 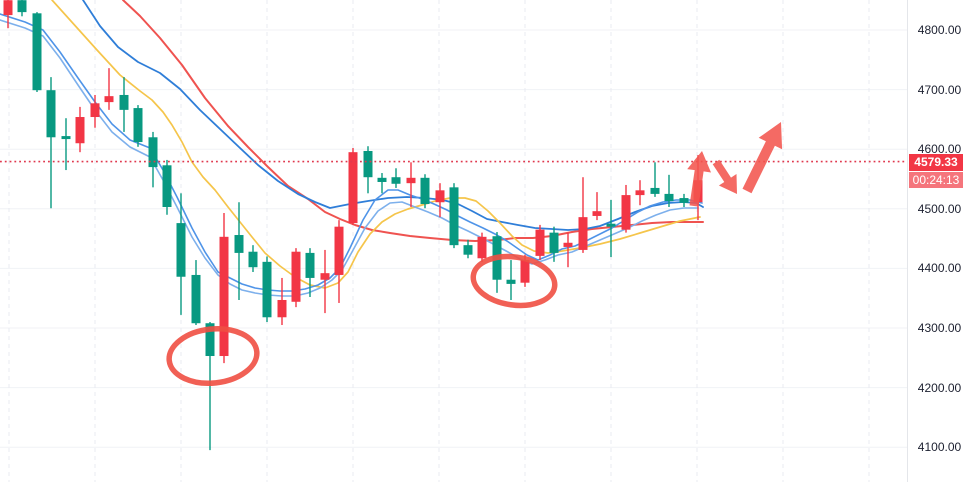 What do you see at coordinates (936, 162) in the screenshot?
I see `current-price-badge: 4579.33` at bounding box center [936, 162].